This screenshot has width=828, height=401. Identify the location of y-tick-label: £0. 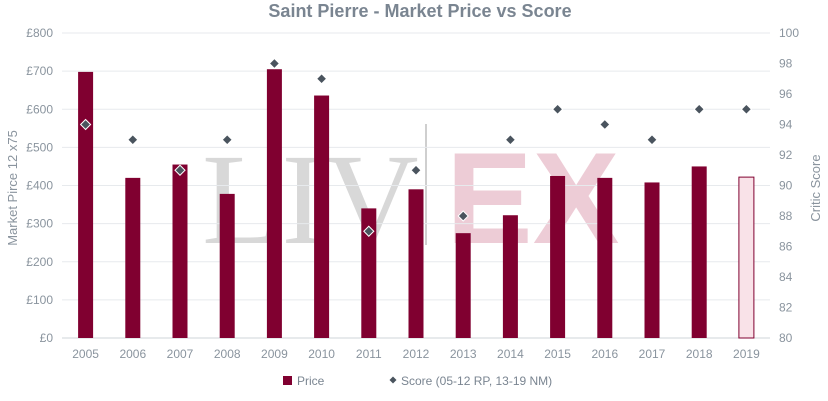
(47, 338).